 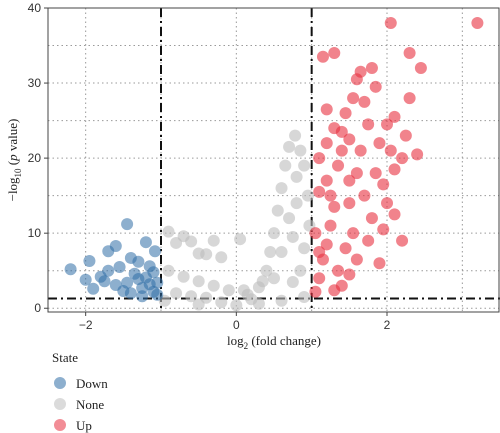 What do you see at coordinates (14, 160) in the screenshot?
I see `y-axis-title: −log10 (p value)` at bounding box center [14, 160].